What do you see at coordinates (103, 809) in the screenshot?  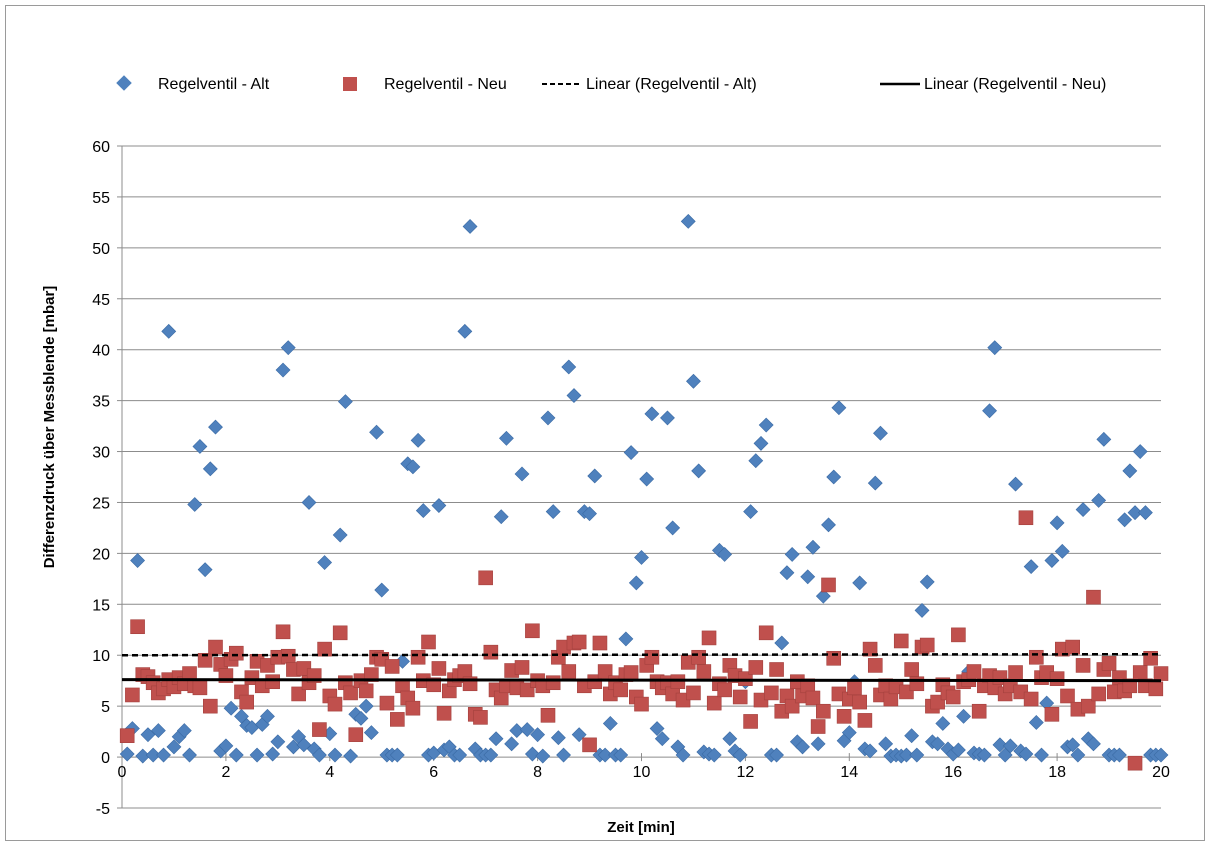 I see `y-tick-label: -5` at bounding box center [103, 809].